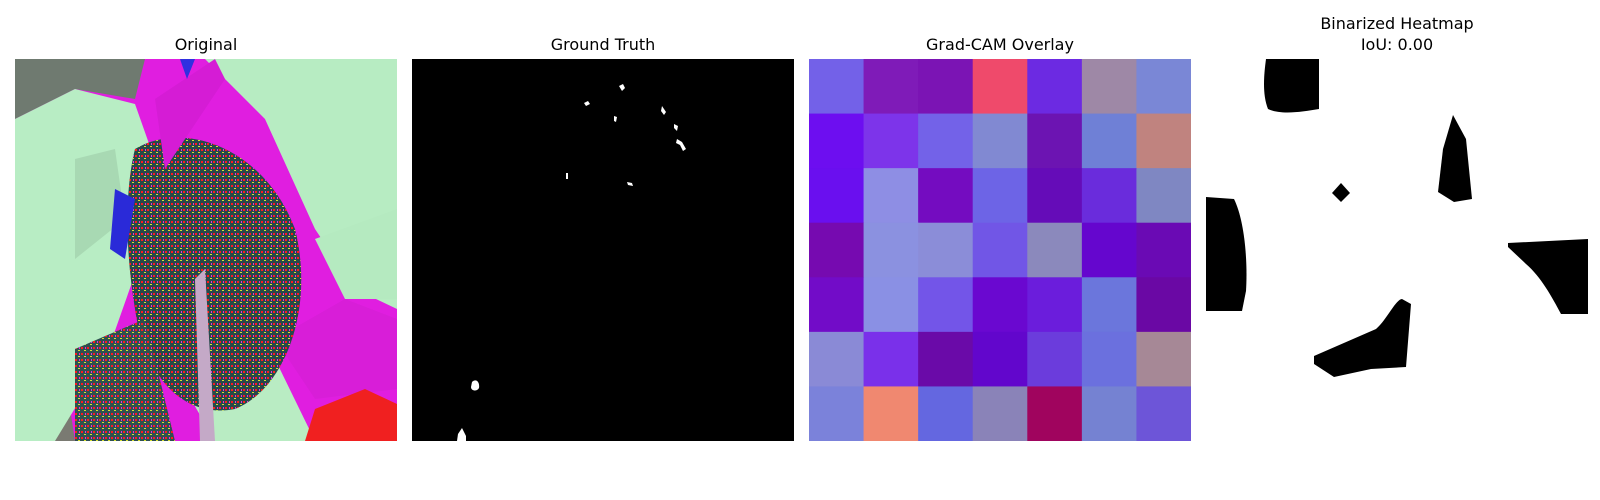 The height and width of the screenshot is (500, 1600). What do you see at coordinates (1397, 34) in the screenshot?
I see `binarized-title: Binarized Heatmap IoU: 0.00` at bounding box center [1397, 34].